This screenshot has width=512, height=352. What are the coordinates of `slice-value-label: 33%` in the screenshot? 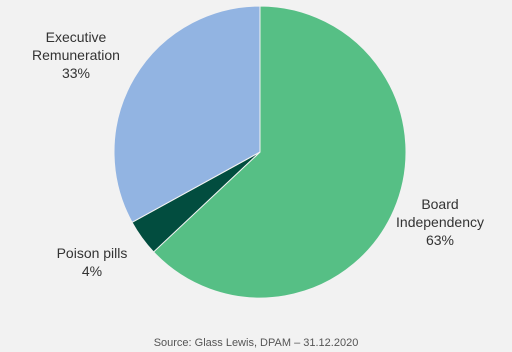 It's located at (76, 73).